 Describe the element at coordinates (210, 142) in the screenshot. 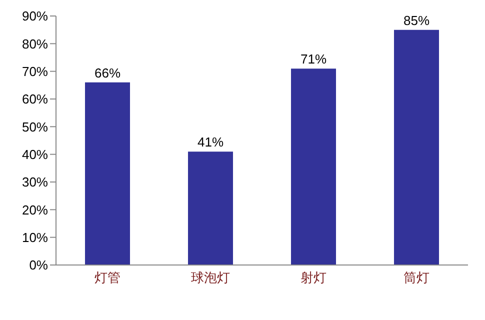

I see `data-label: 41%` at that location.